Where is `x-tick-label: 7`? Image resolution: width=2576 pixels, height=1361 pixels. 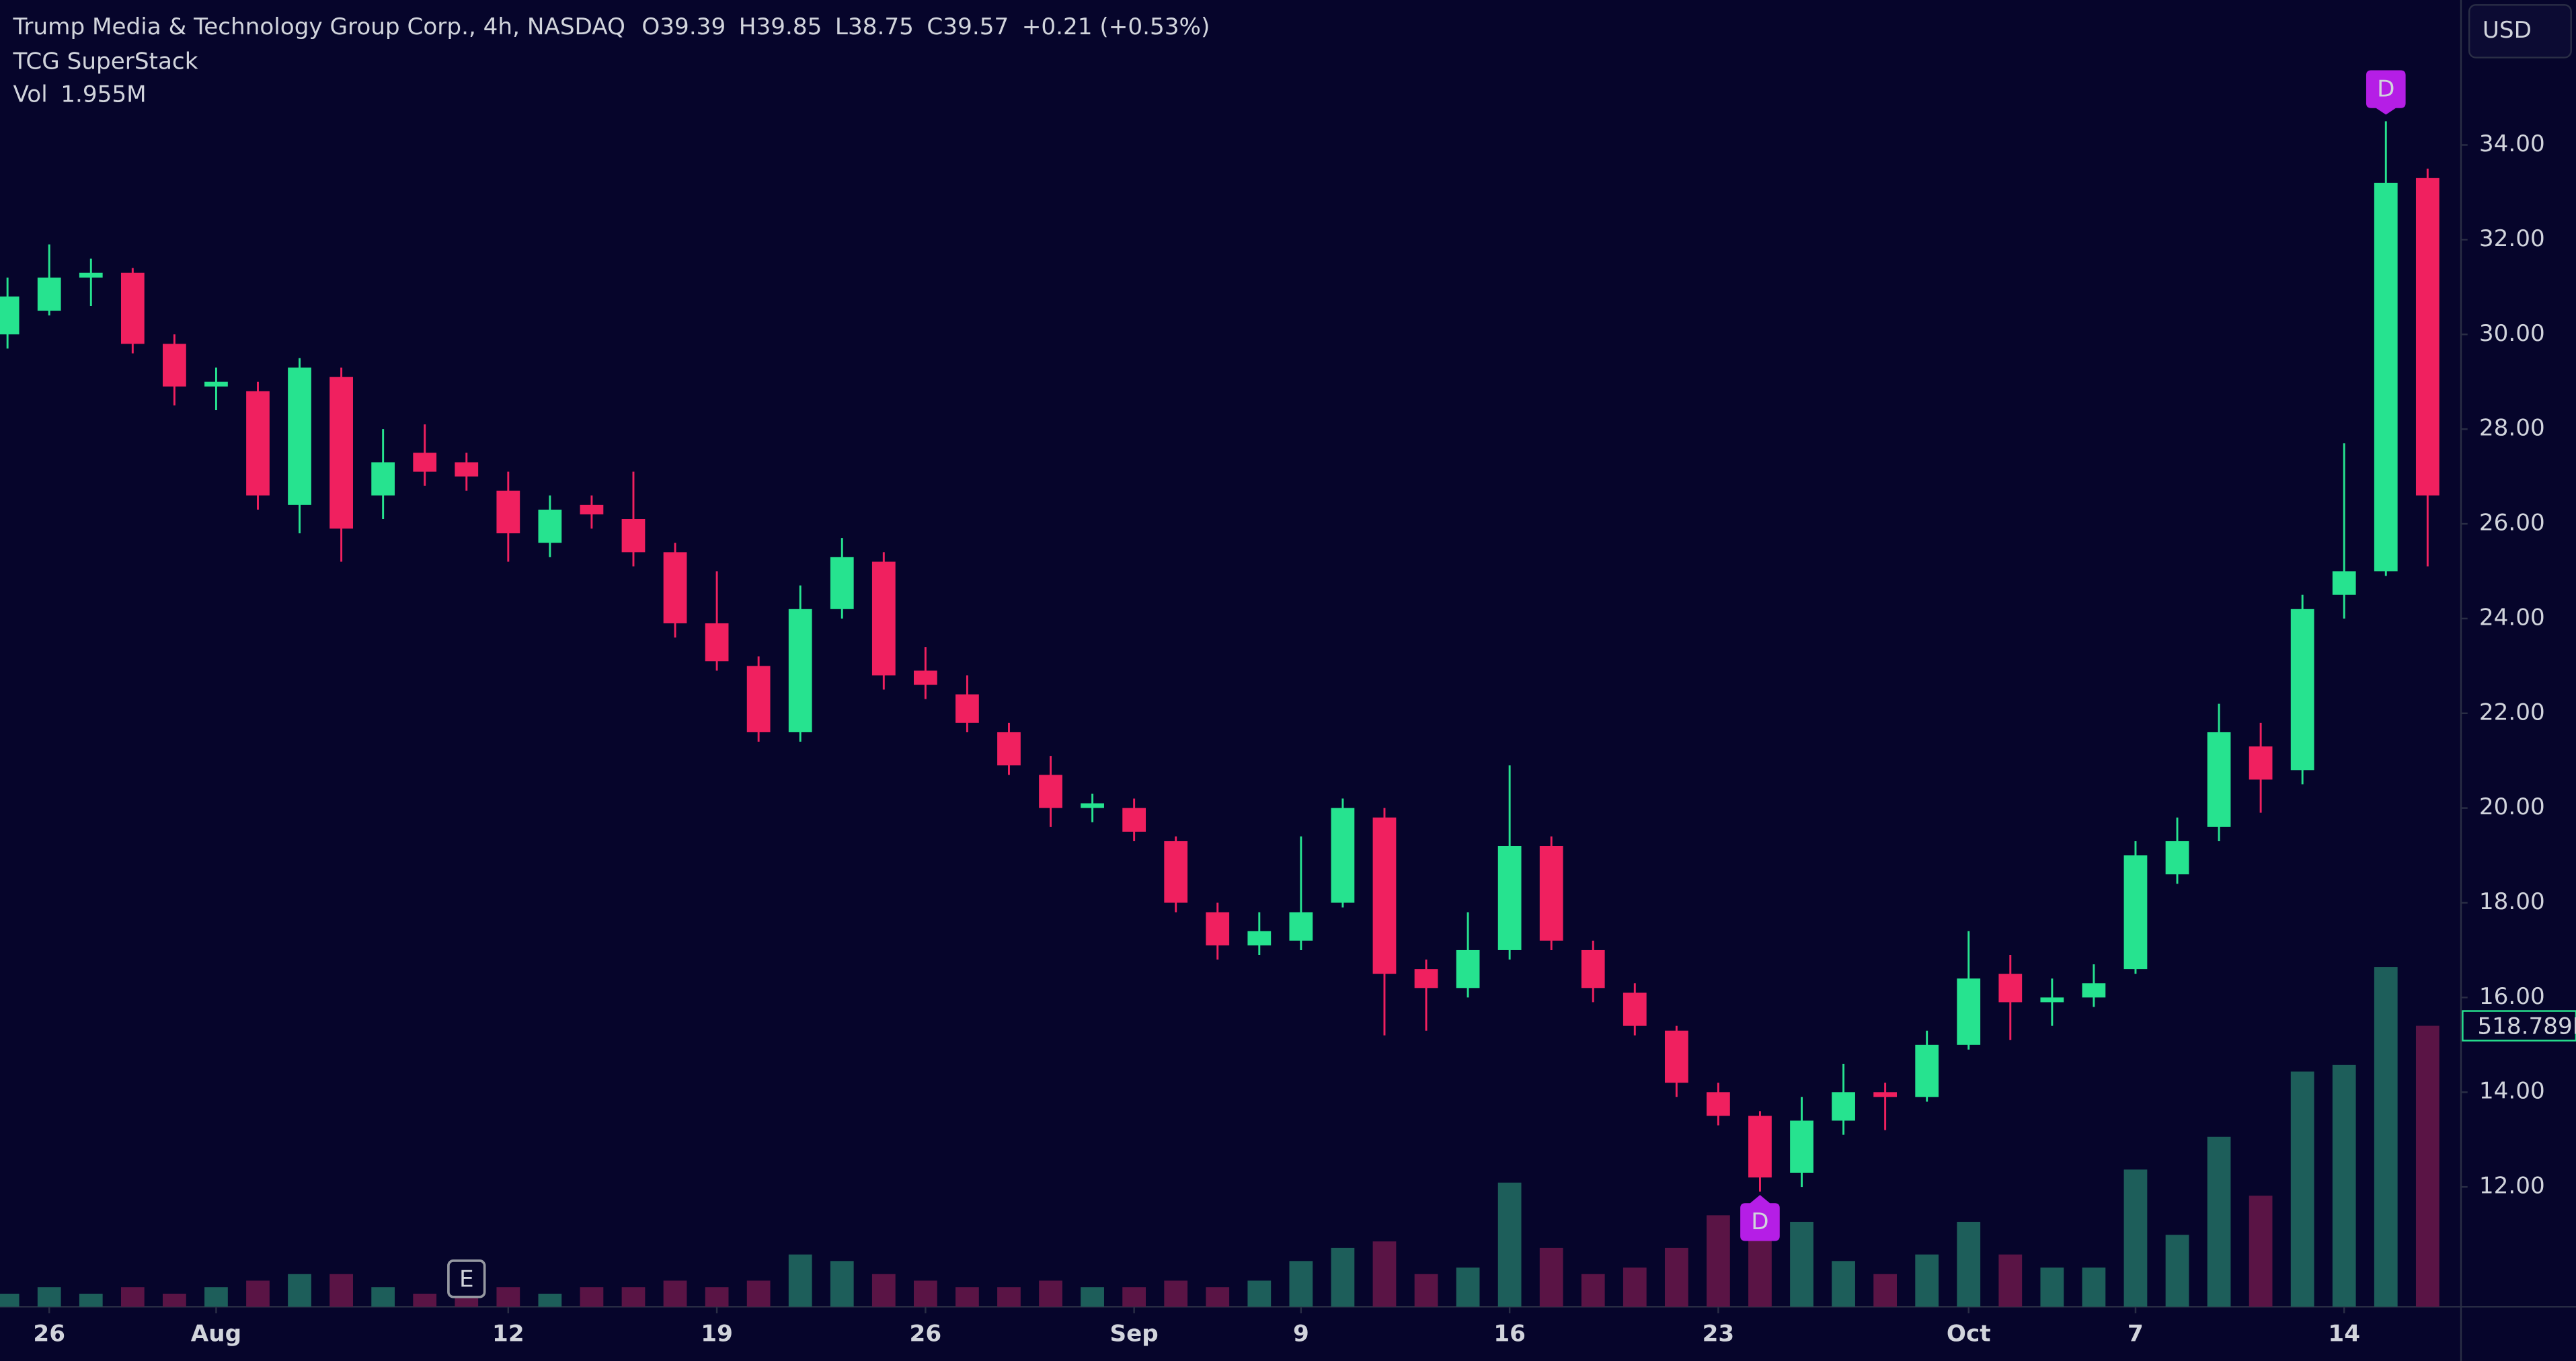
x-tick-label: 7 is located at coordinates (2136, 1333).